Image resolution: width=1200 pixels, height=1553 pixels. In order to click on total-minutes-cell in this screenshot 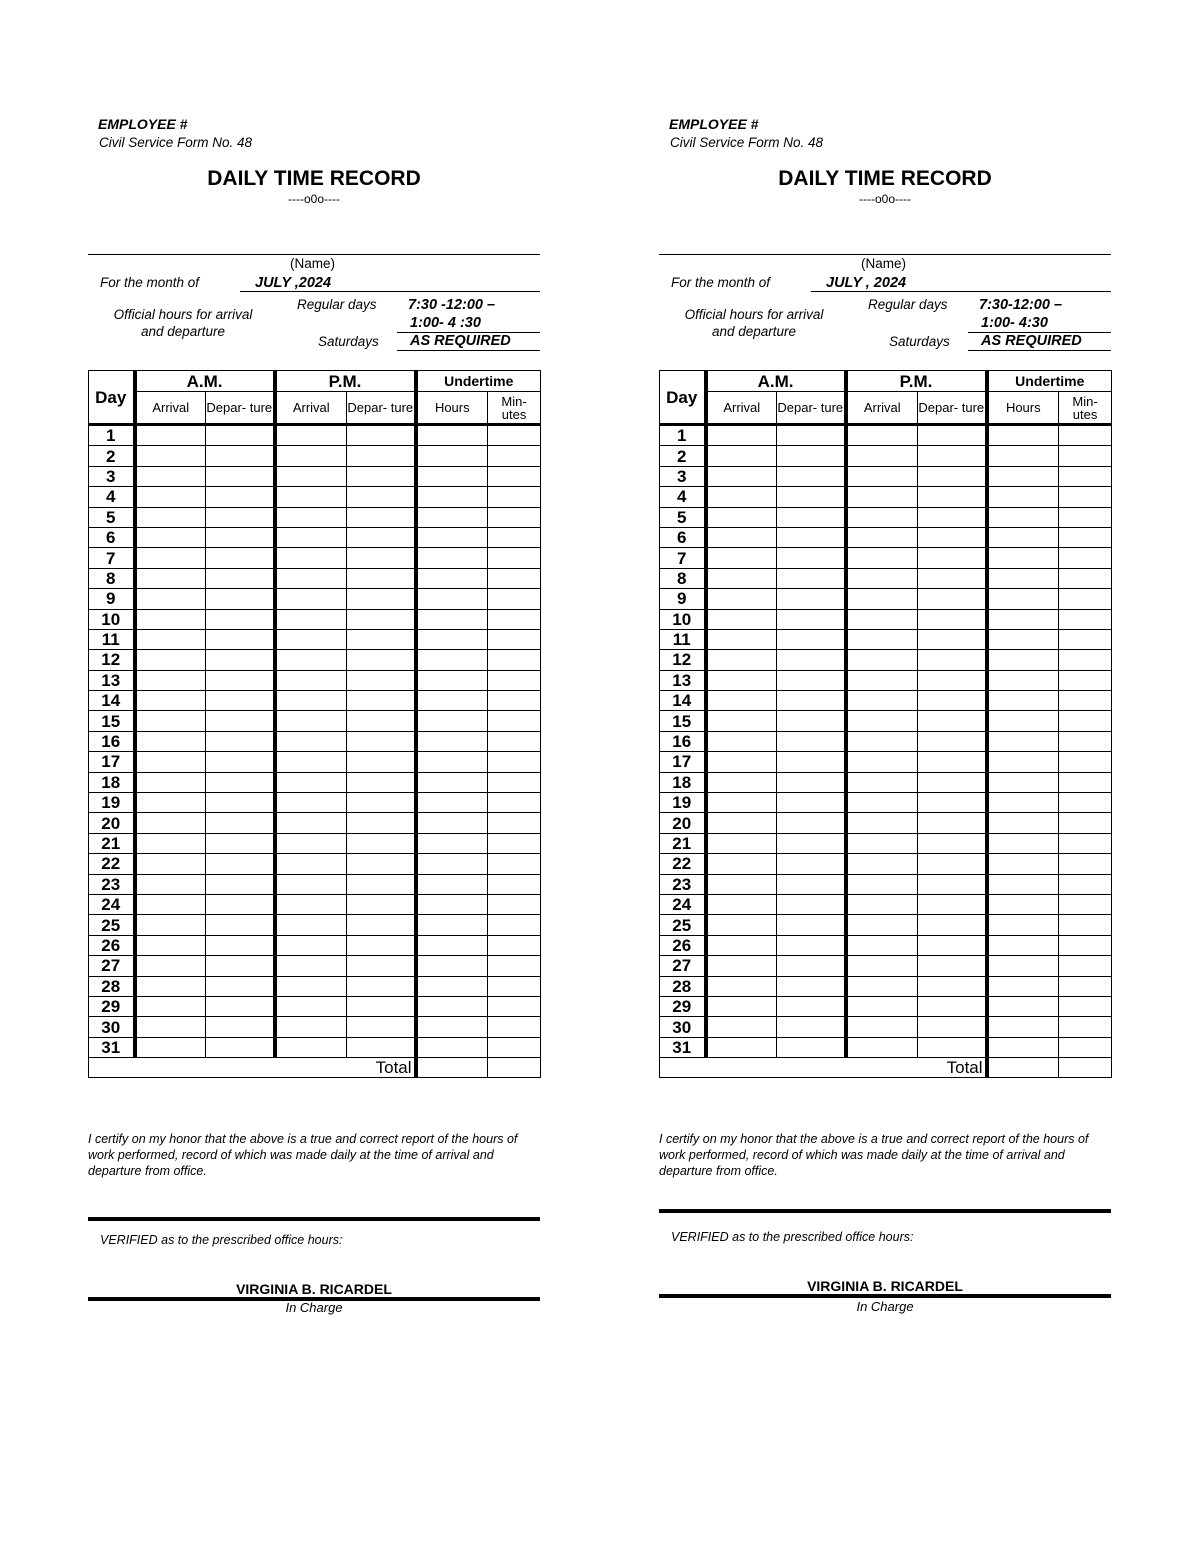, I will do `click(1085, 1068)`.